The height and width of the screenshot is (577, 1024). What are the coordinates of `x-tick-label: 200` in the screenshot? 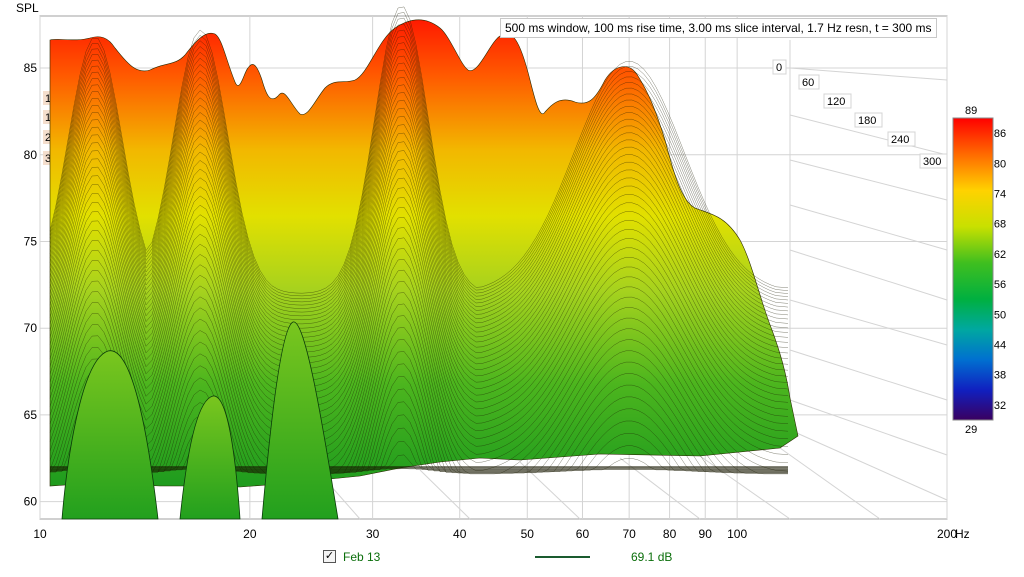 It's located at (947, 534).